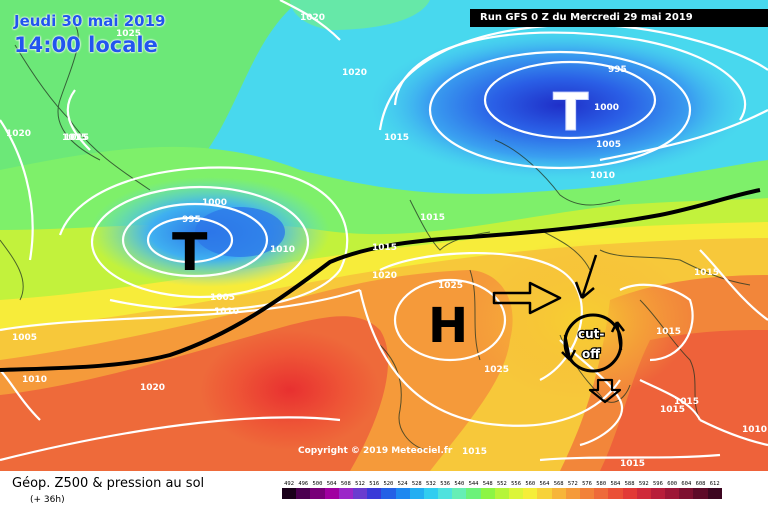 The width and height of the screenshot is (768, 512). What do you see at coordinates (331, 484) in the screenshot?
I see `legend-label: 504` at bounding box center [331, 484].